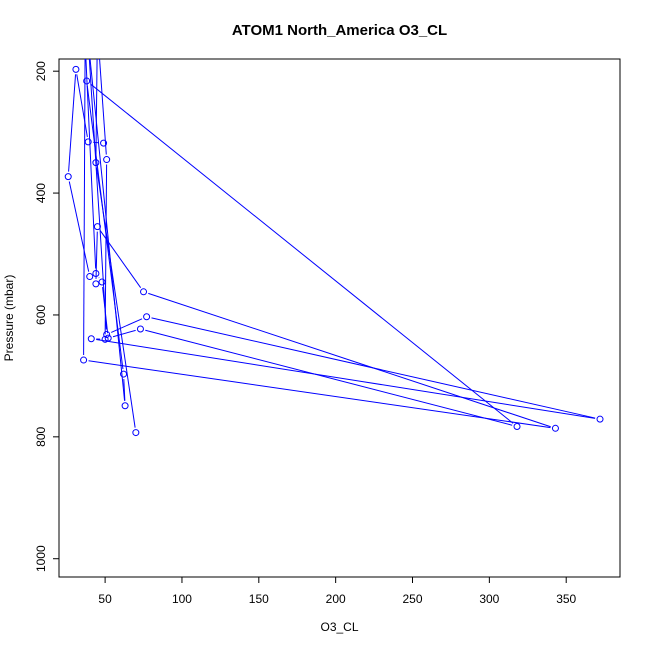 The image size is (650, 650). Describe the element at coordinates (41, 558) in the screenshot. I see `y-tick-label-4: 1000` at that location.